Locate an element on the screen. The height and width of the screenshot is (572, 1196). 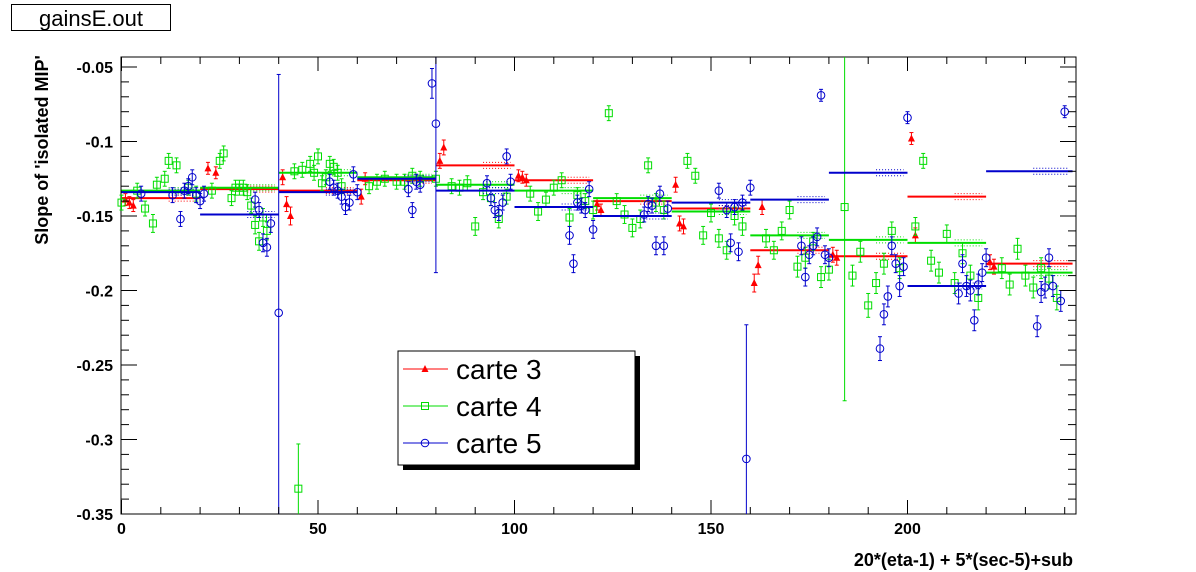
legend-entries: carte 3 carte 4 carte 5 is located at coordinates (472, 406).